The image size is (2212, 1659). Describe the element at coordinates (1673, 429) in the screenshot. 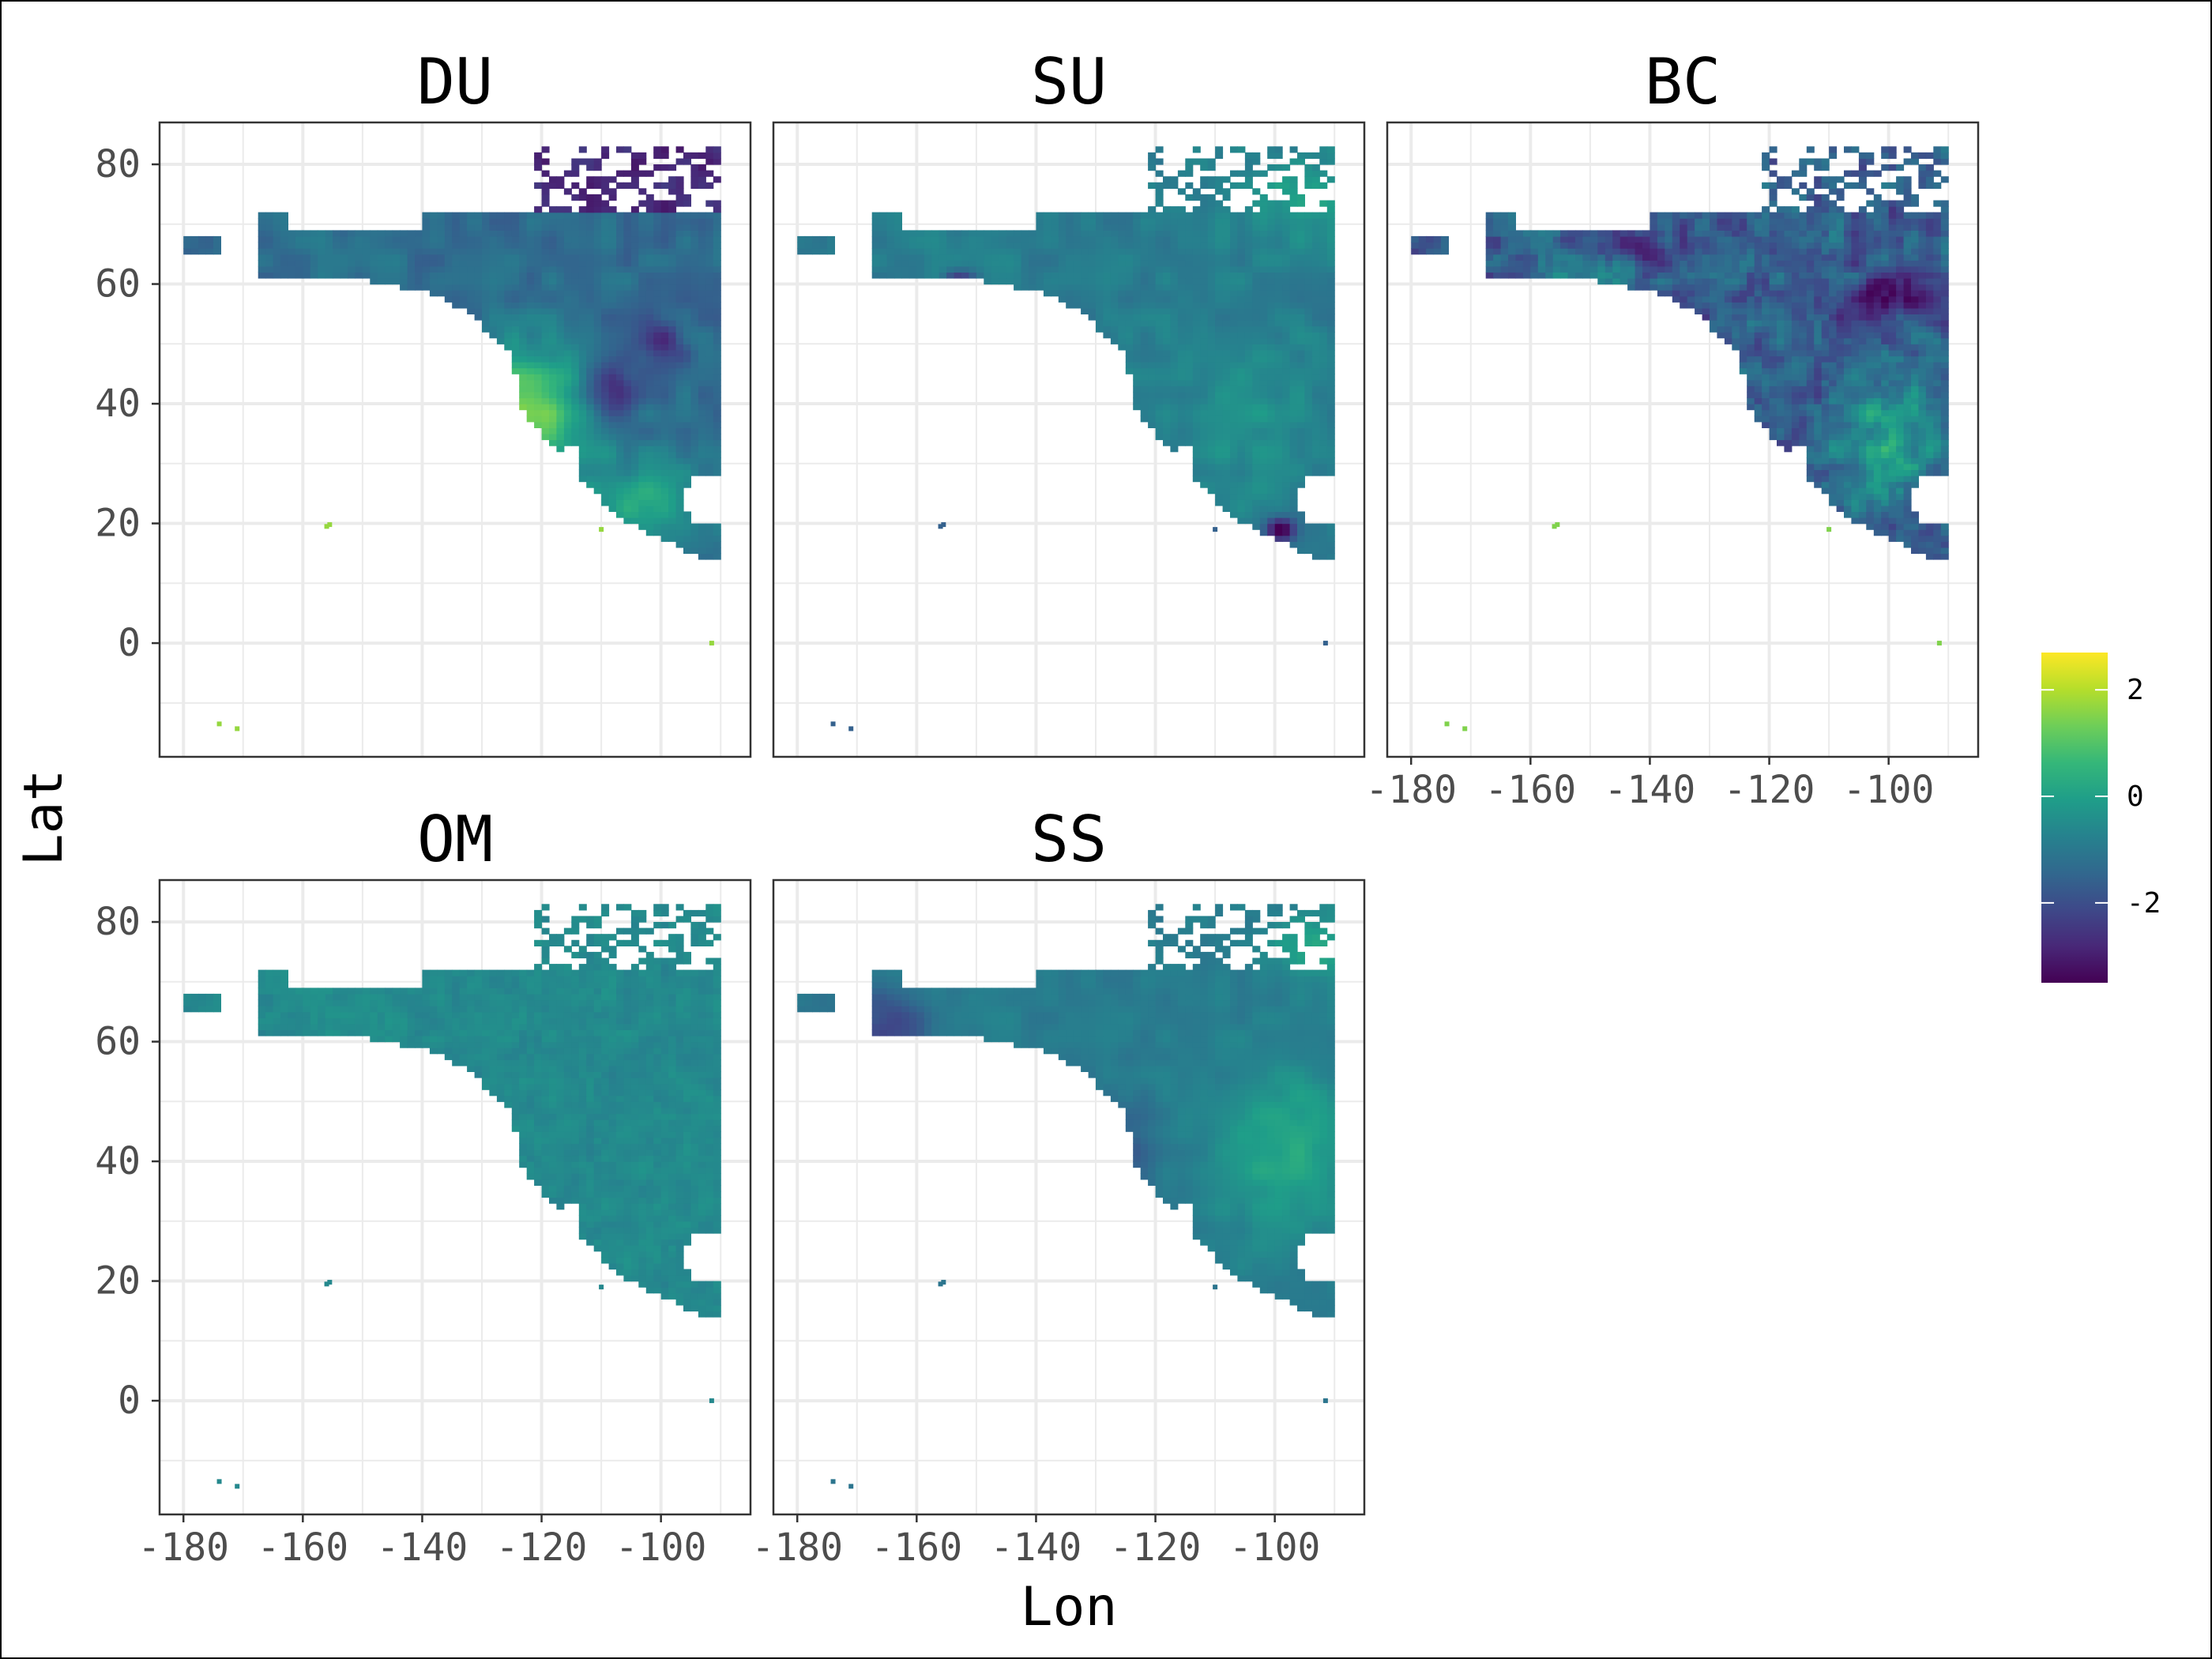

I see `panel-bc: BC-180 -160 -140 -120 -100` at that location.